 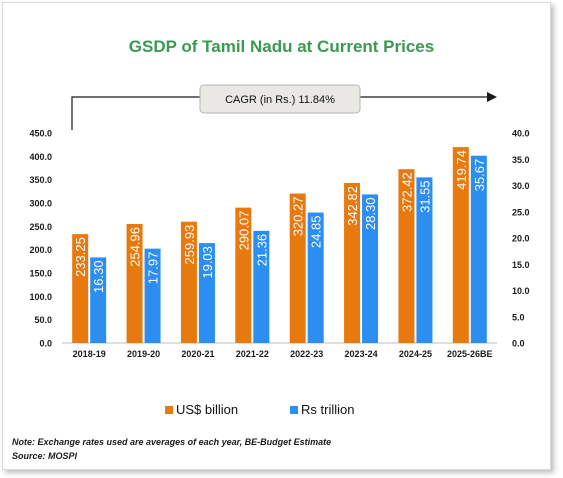 What do you see at coordinates (40, 274) in the screenshot?
I see `y-left-tick-label: 150.0` at bounding box center [40, 274].